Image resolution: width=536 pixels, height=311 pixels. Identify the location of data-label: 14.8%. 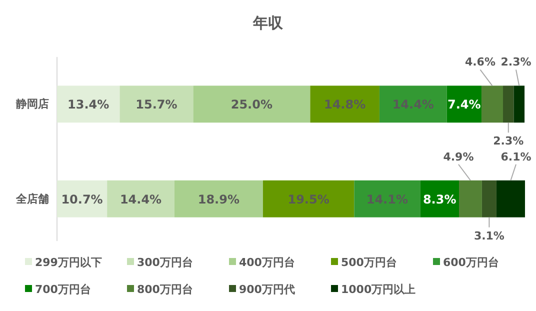
(345, 105).